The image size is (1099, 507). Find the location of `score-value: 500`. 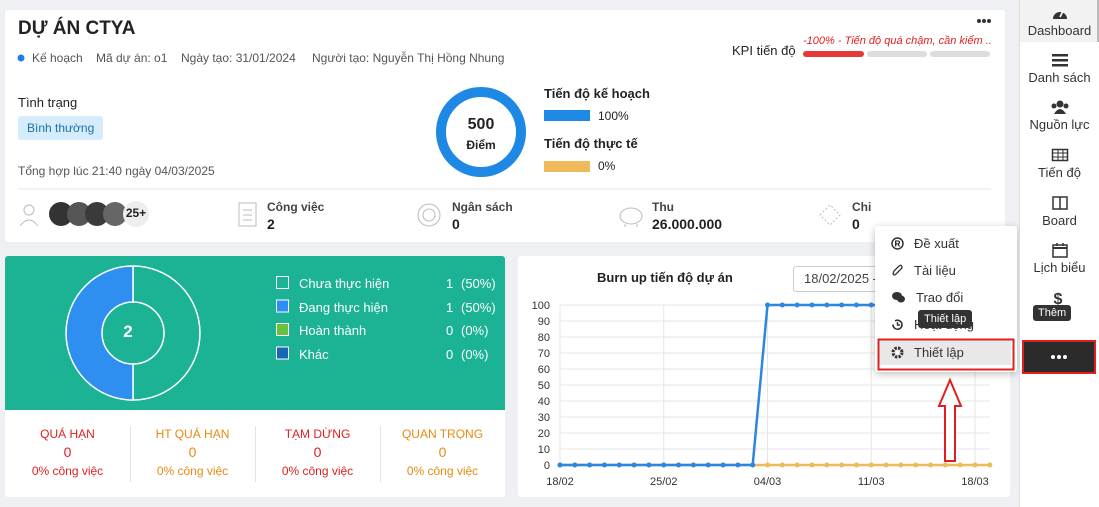

score-value: 500 is located at coordinates (481, 124).